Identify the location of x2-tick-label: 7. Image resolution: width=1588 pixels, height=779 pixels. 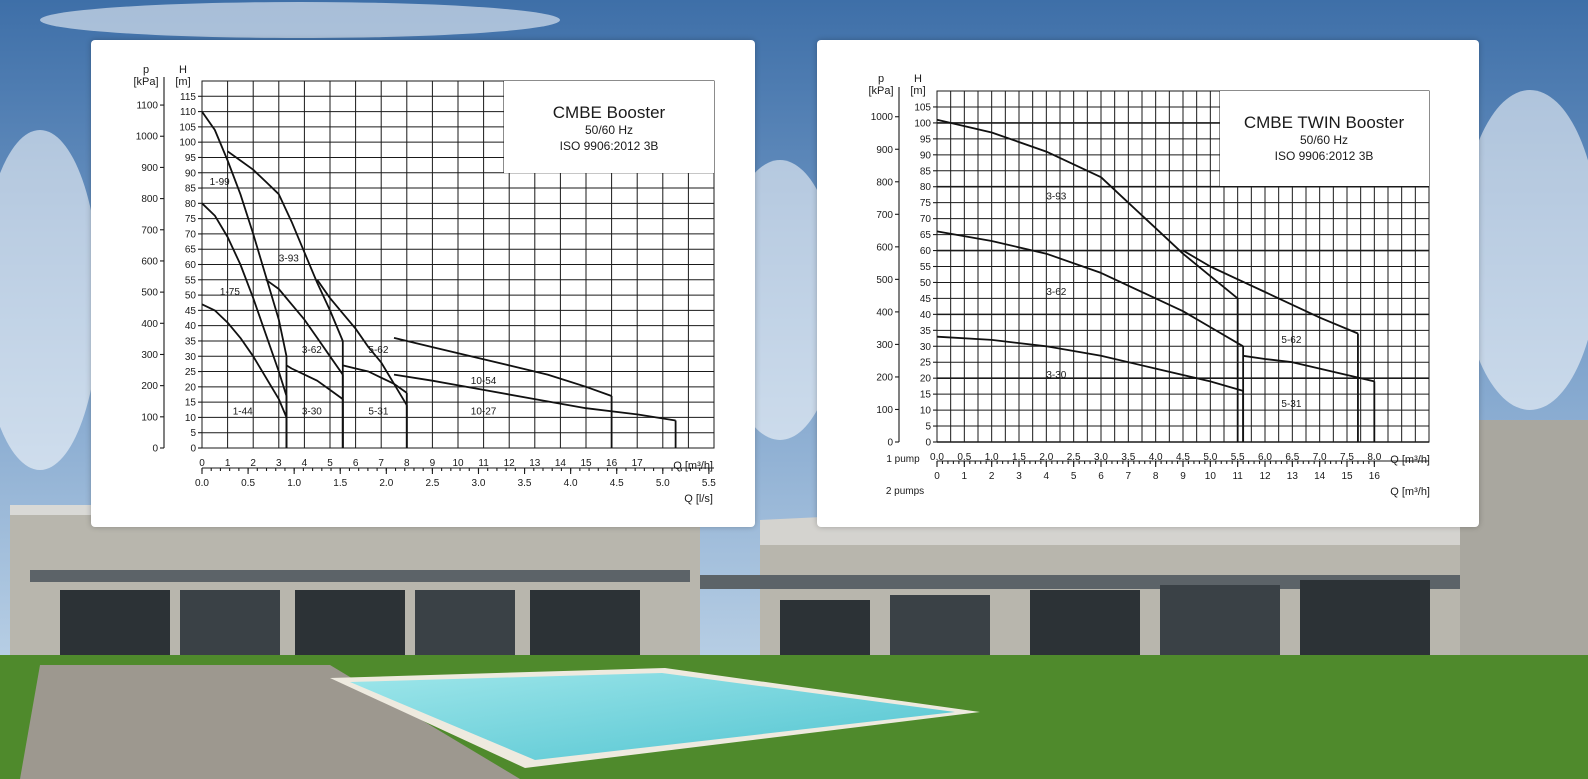
(1129, 476).